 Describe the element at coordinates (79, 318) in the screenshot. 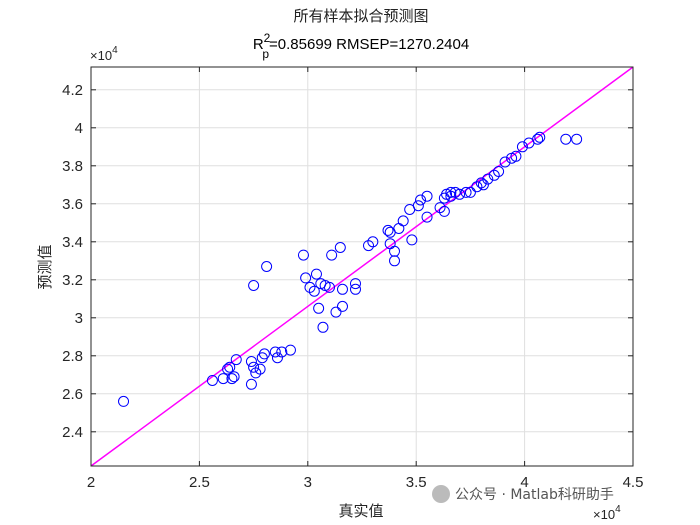

I see `y-tick-label: 3` at that location.